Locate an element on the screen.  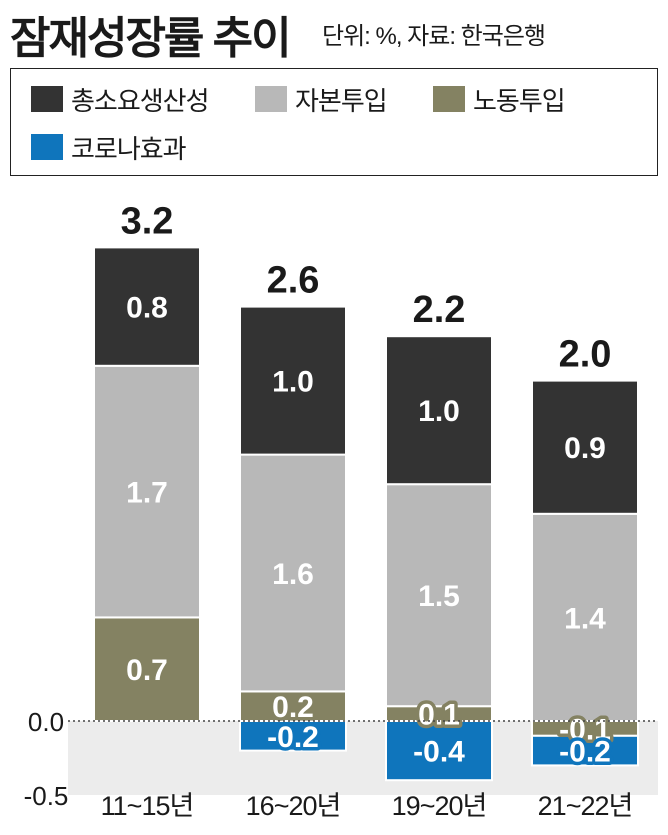
chart-subtitle: 단위: %, 자료: 한국은행 is located at coordinates (434, 36).